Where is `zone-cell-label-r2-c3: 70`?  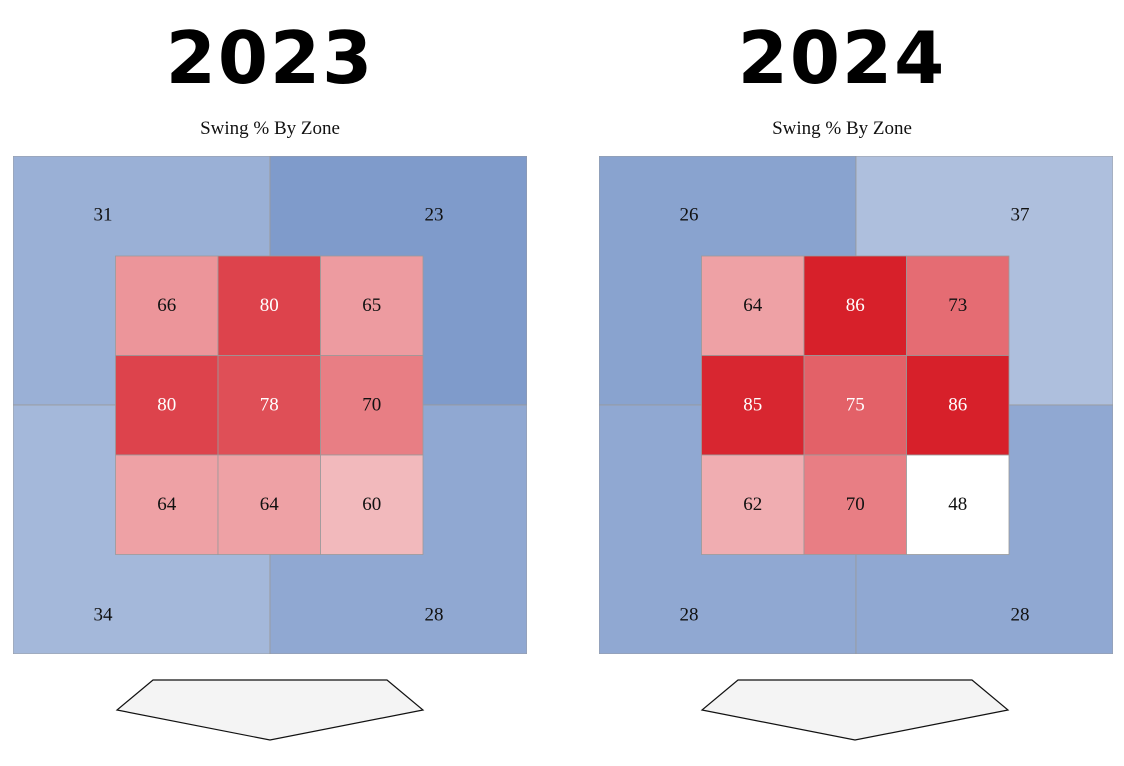 zone-cell-label-r2-c3: 70 is located at coordinates (371, 405).